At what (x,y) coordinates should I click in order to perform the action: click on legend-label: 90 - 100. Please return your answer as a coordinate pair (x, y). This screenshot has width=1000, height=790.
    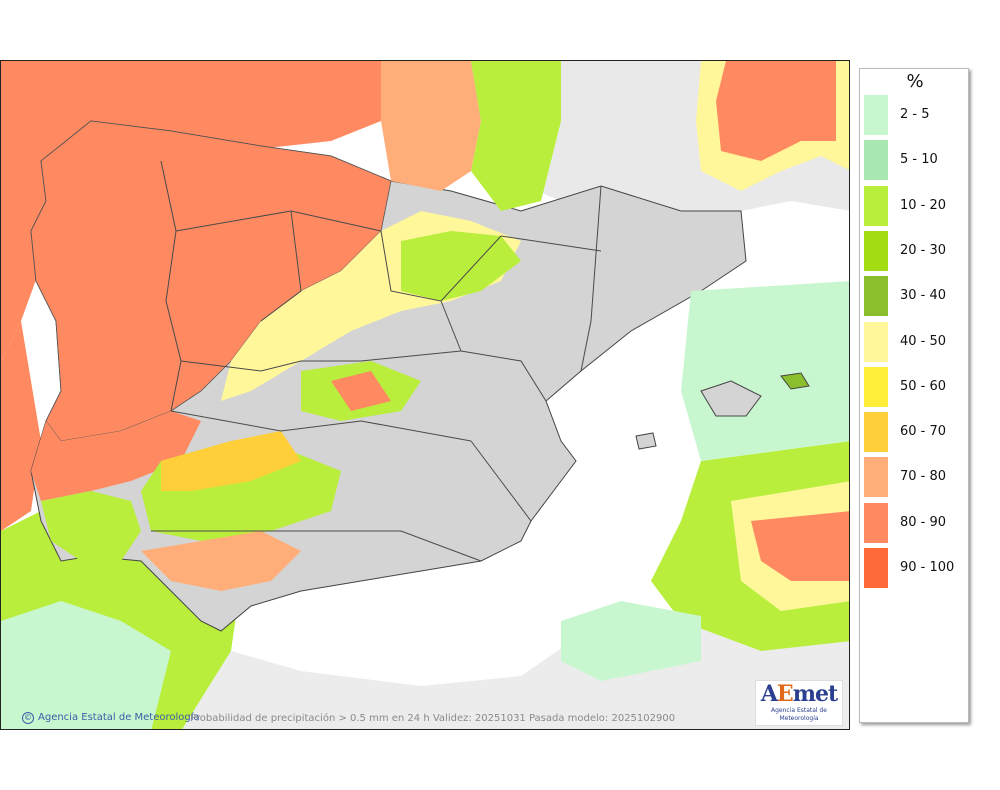
    Looking at the image, I should click on (927, 567).